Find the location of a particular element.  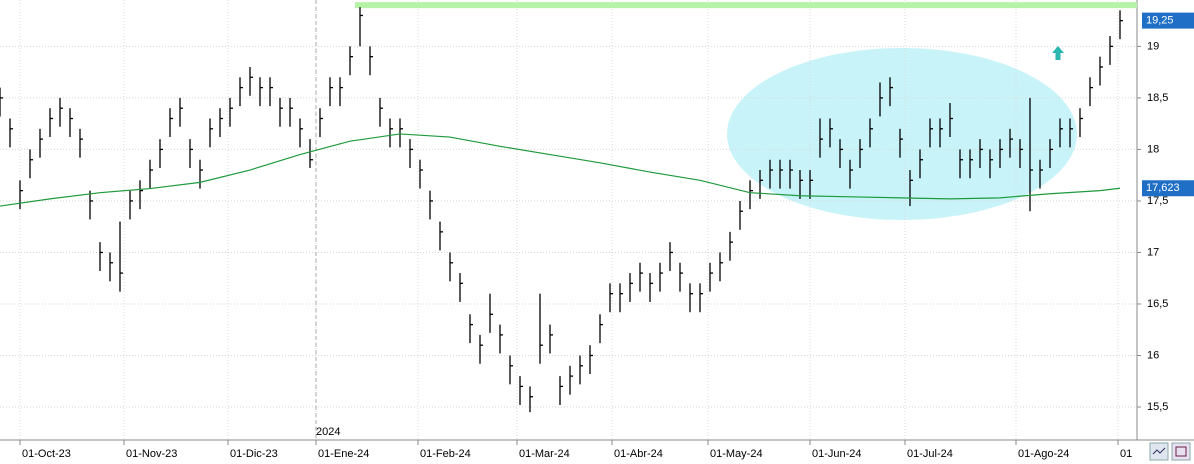

y-tick-label: 19 is located at coordinates (1153, 46).